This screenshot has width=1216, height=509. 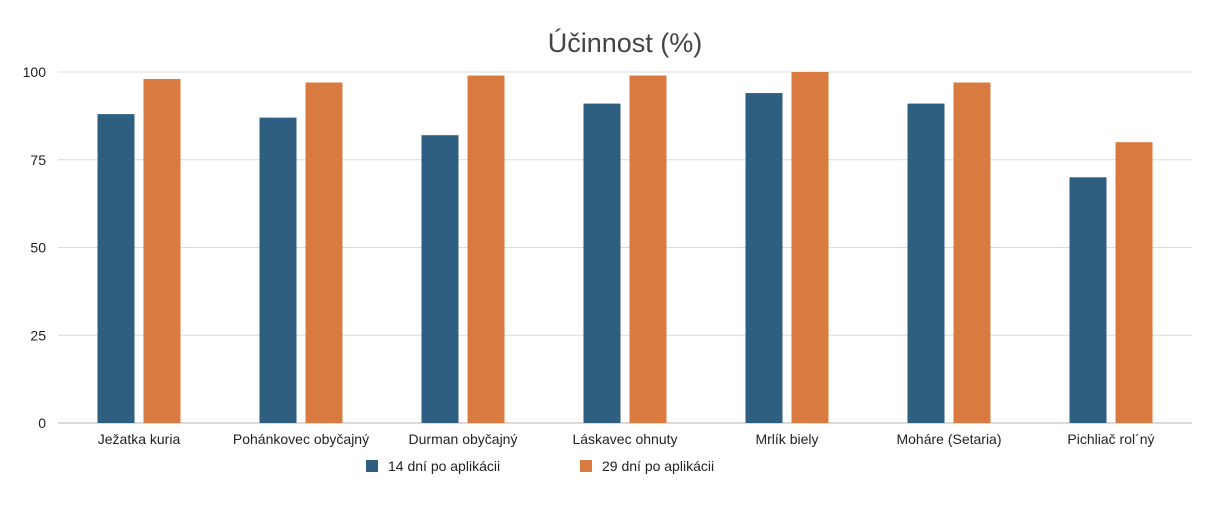 I want to click on x-category-label: Láskavec ohnuty, so click(x=624, y=439).